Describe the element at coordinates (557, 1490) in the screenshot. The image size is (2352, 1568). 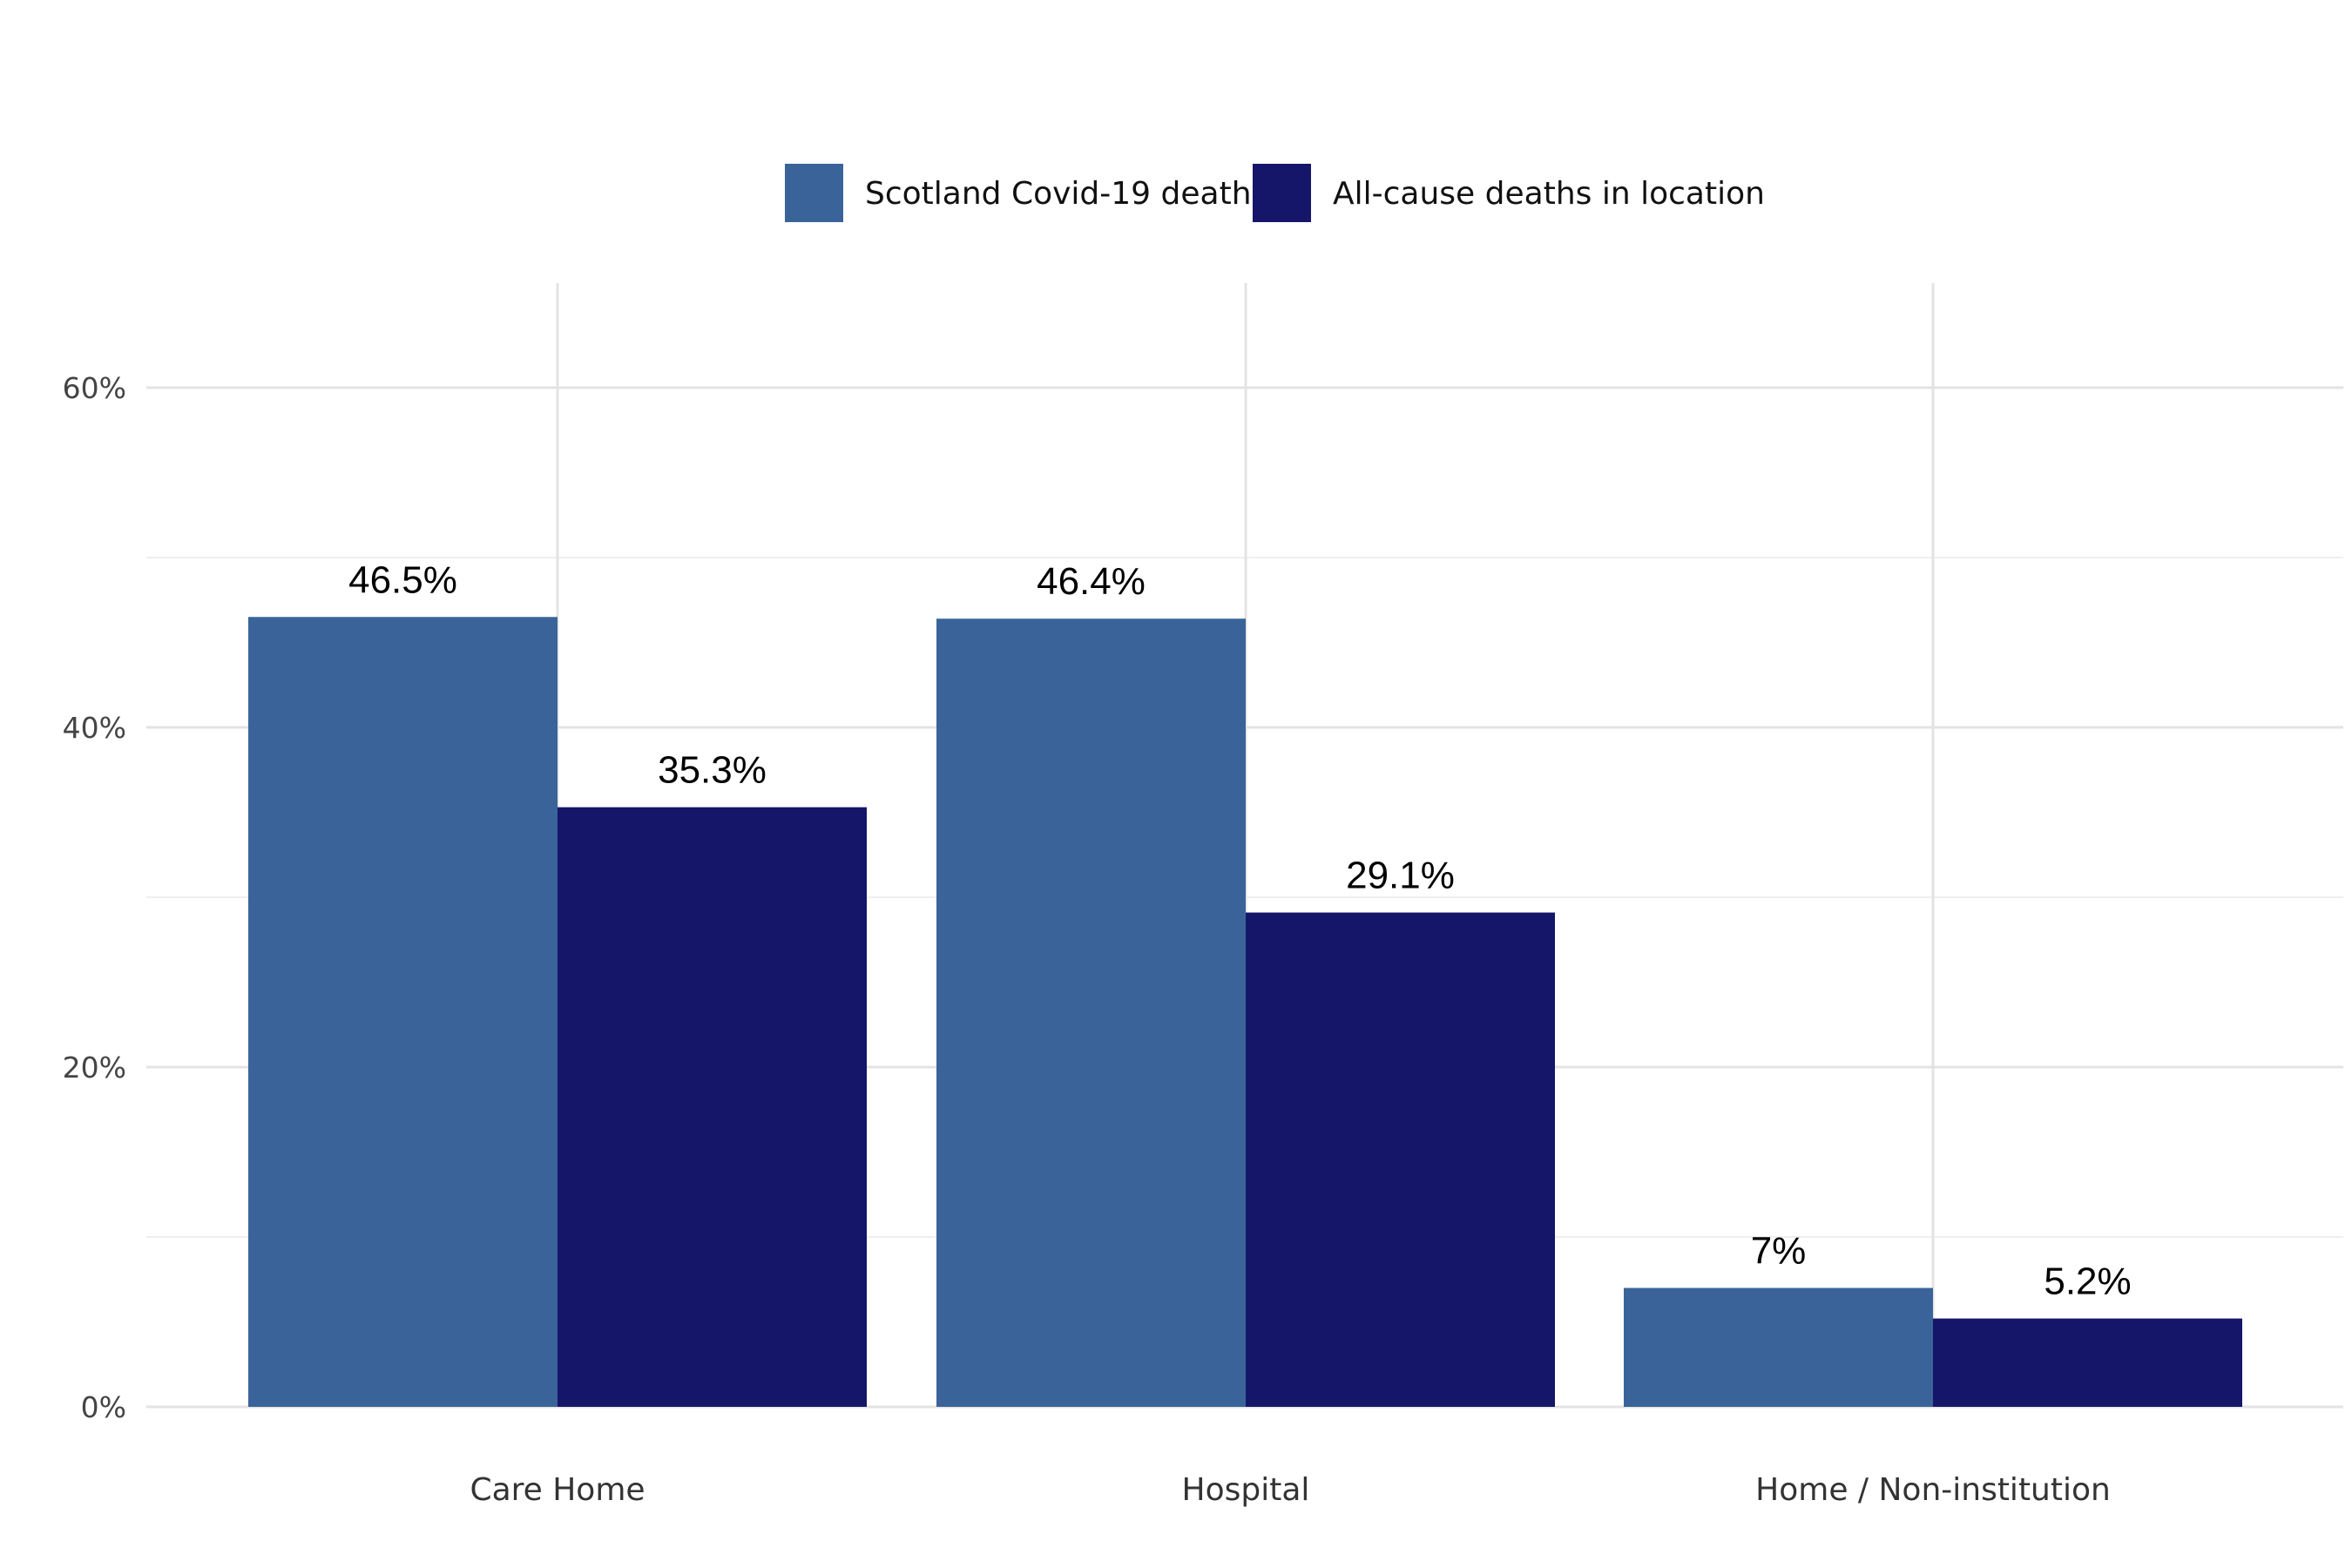
I see `x-tick-label: Care Home` at that location.